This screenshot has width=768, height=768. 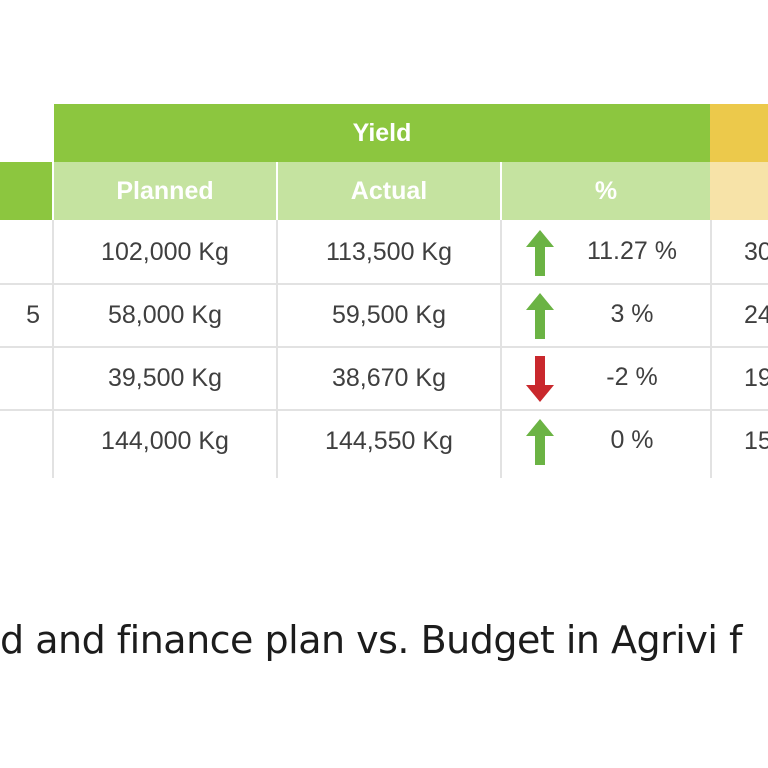 I want to click on next-group-header-partial, so click(x=739, y=133).